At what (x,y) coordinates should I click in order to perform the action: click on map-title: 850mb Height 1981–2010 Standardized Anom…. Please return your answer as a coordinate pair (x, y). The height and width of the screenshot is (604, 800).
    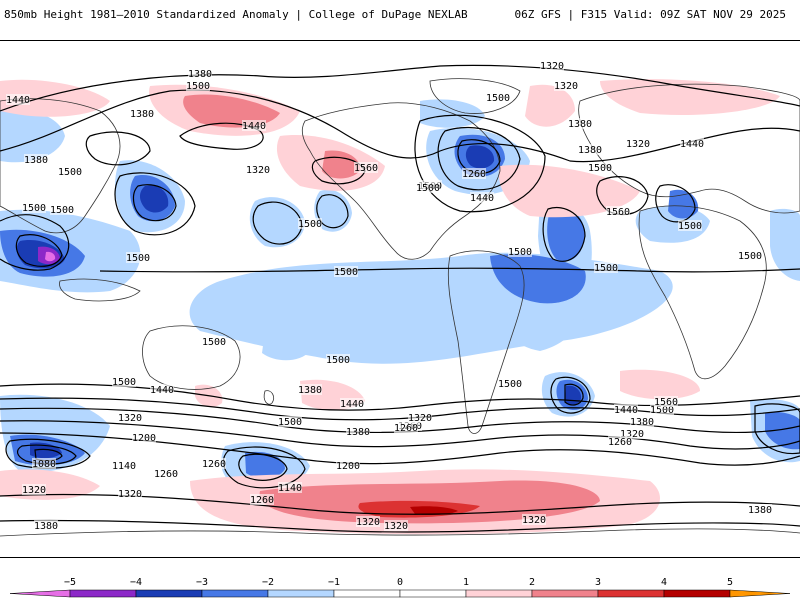
    Looking at the image, I should click on (236, 14).